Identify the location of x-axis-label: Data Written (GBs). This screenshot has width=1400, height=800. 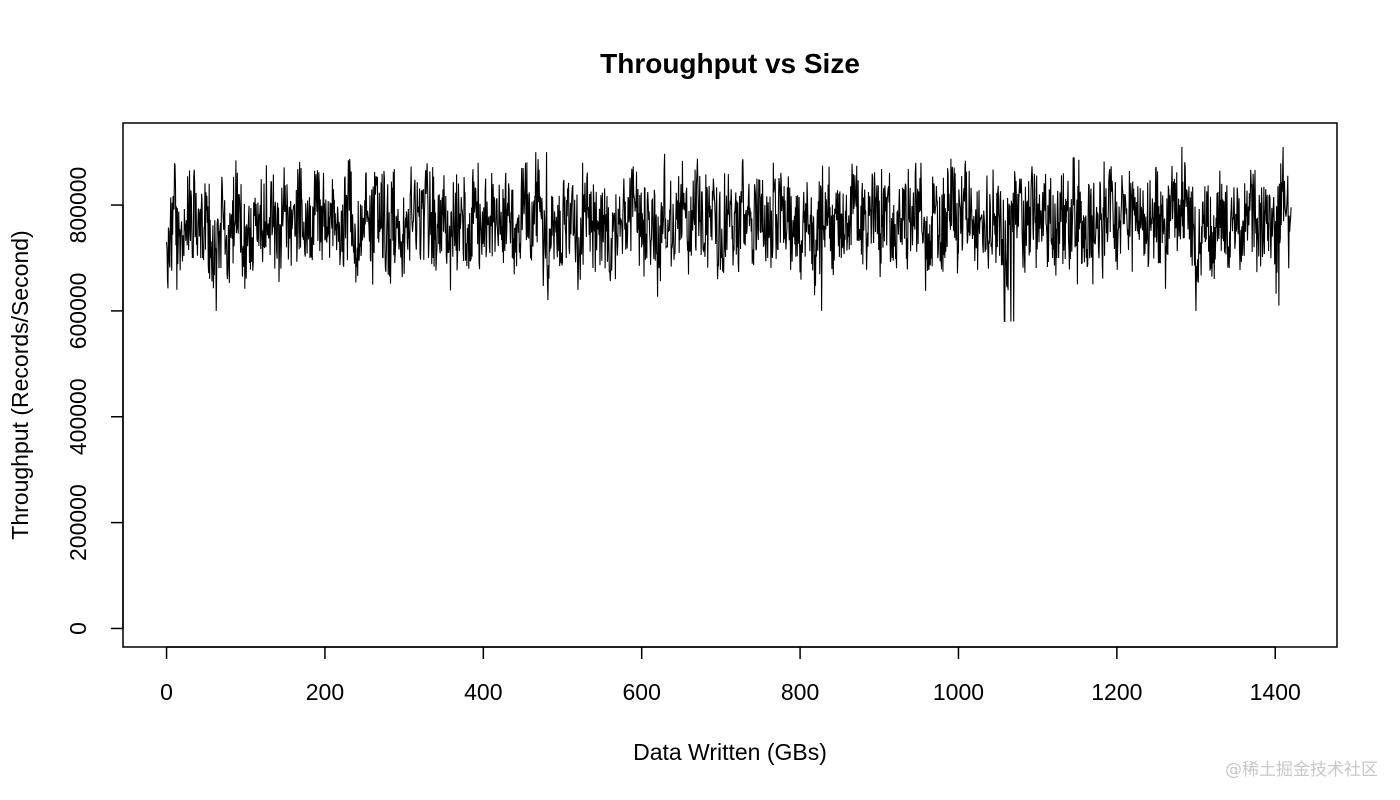
(730, 752).